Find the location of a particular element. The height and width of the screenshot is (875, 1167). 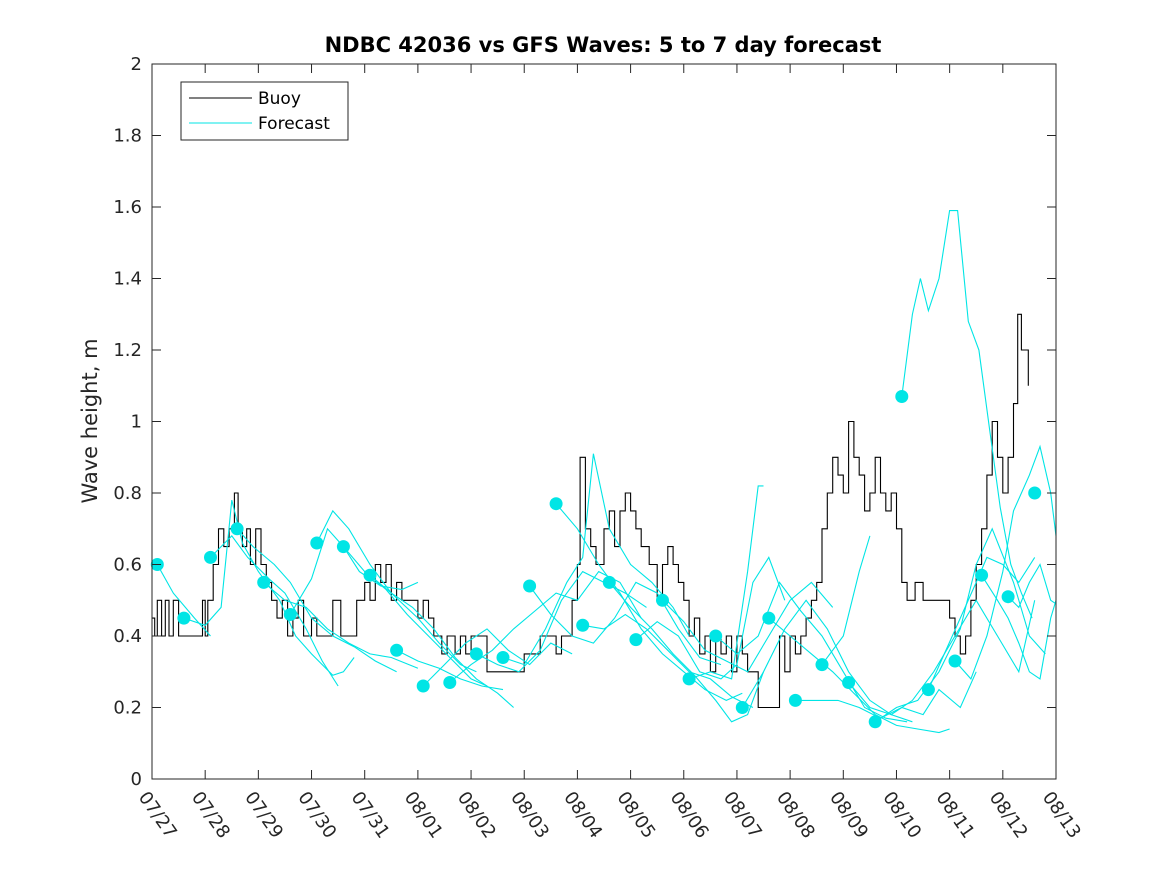

y-tick-label: 2 is located at coordinates (136, 64).